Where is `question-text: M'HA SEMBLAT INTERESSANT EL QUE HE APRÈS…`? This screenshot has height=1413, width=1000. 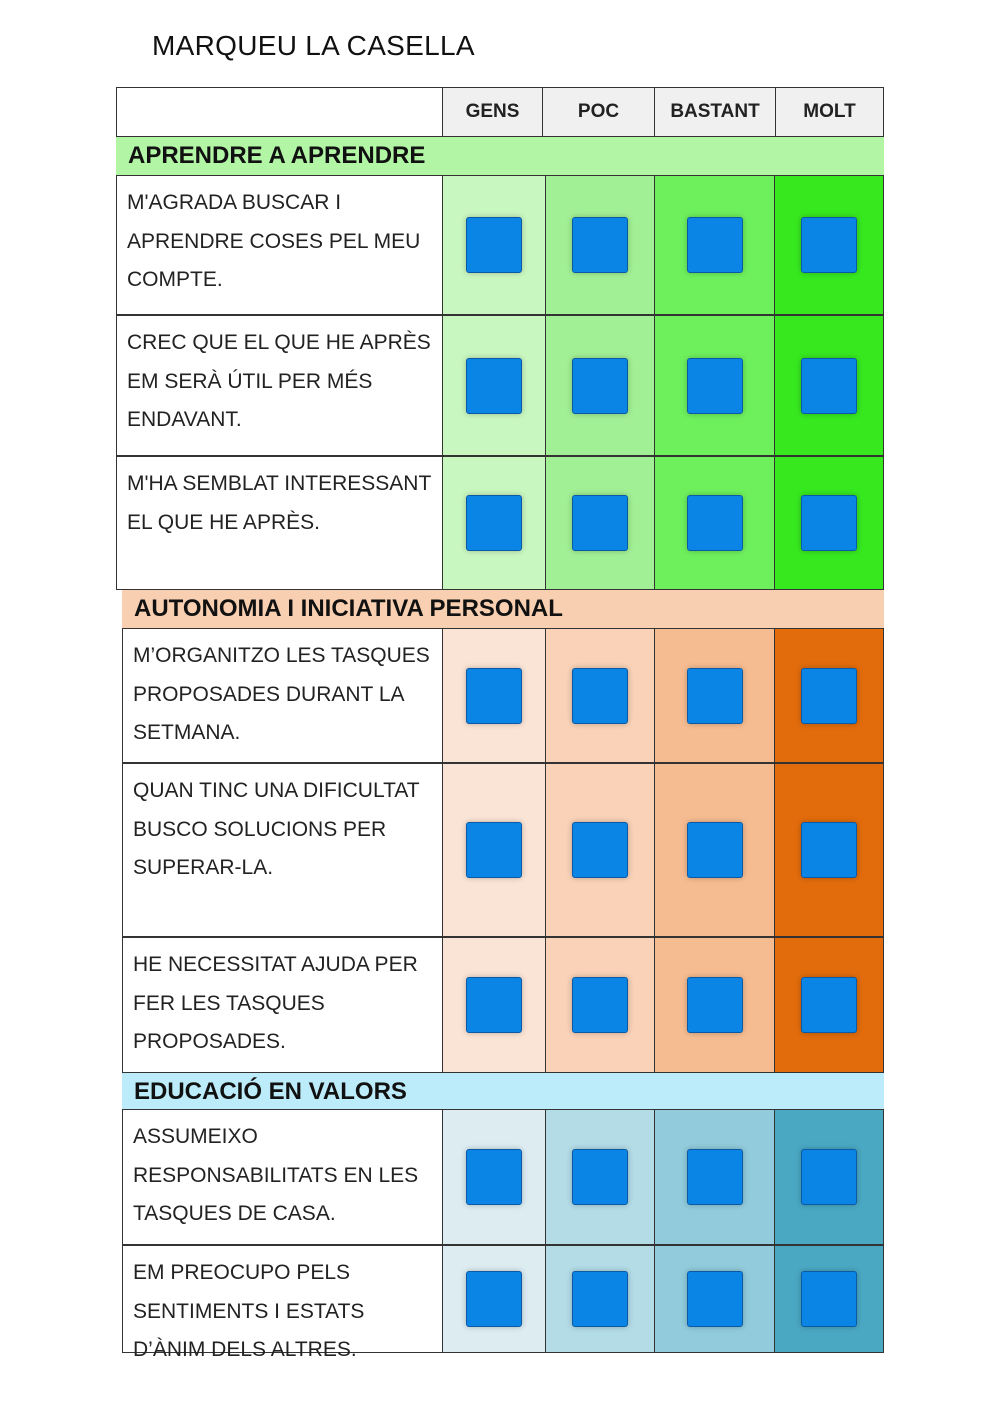 question-text: M'HA SEMBLAT INTERESSANT EL QUE HE APRÈS… is located at coordinates (279, 523).